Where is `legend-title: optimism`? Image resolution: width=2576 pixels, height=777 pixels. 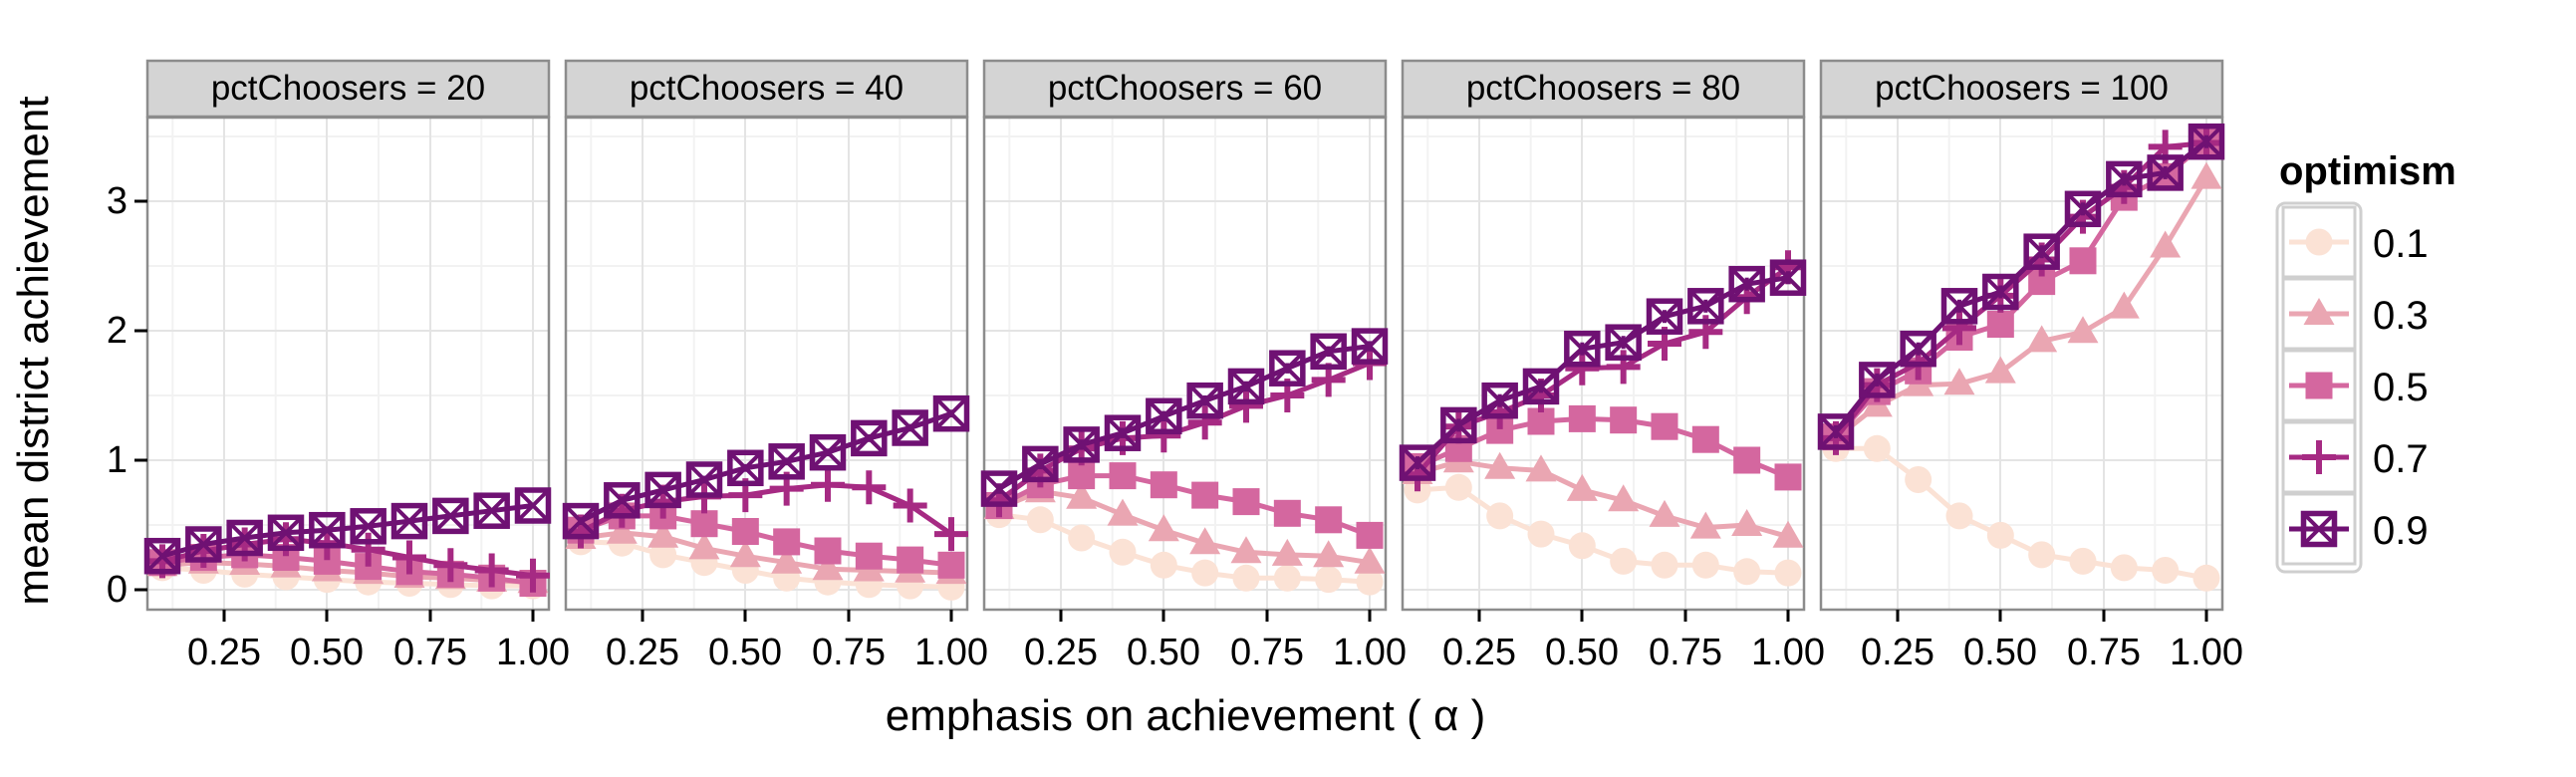
legend-title: optimism is located at coordinates (2367, 171).